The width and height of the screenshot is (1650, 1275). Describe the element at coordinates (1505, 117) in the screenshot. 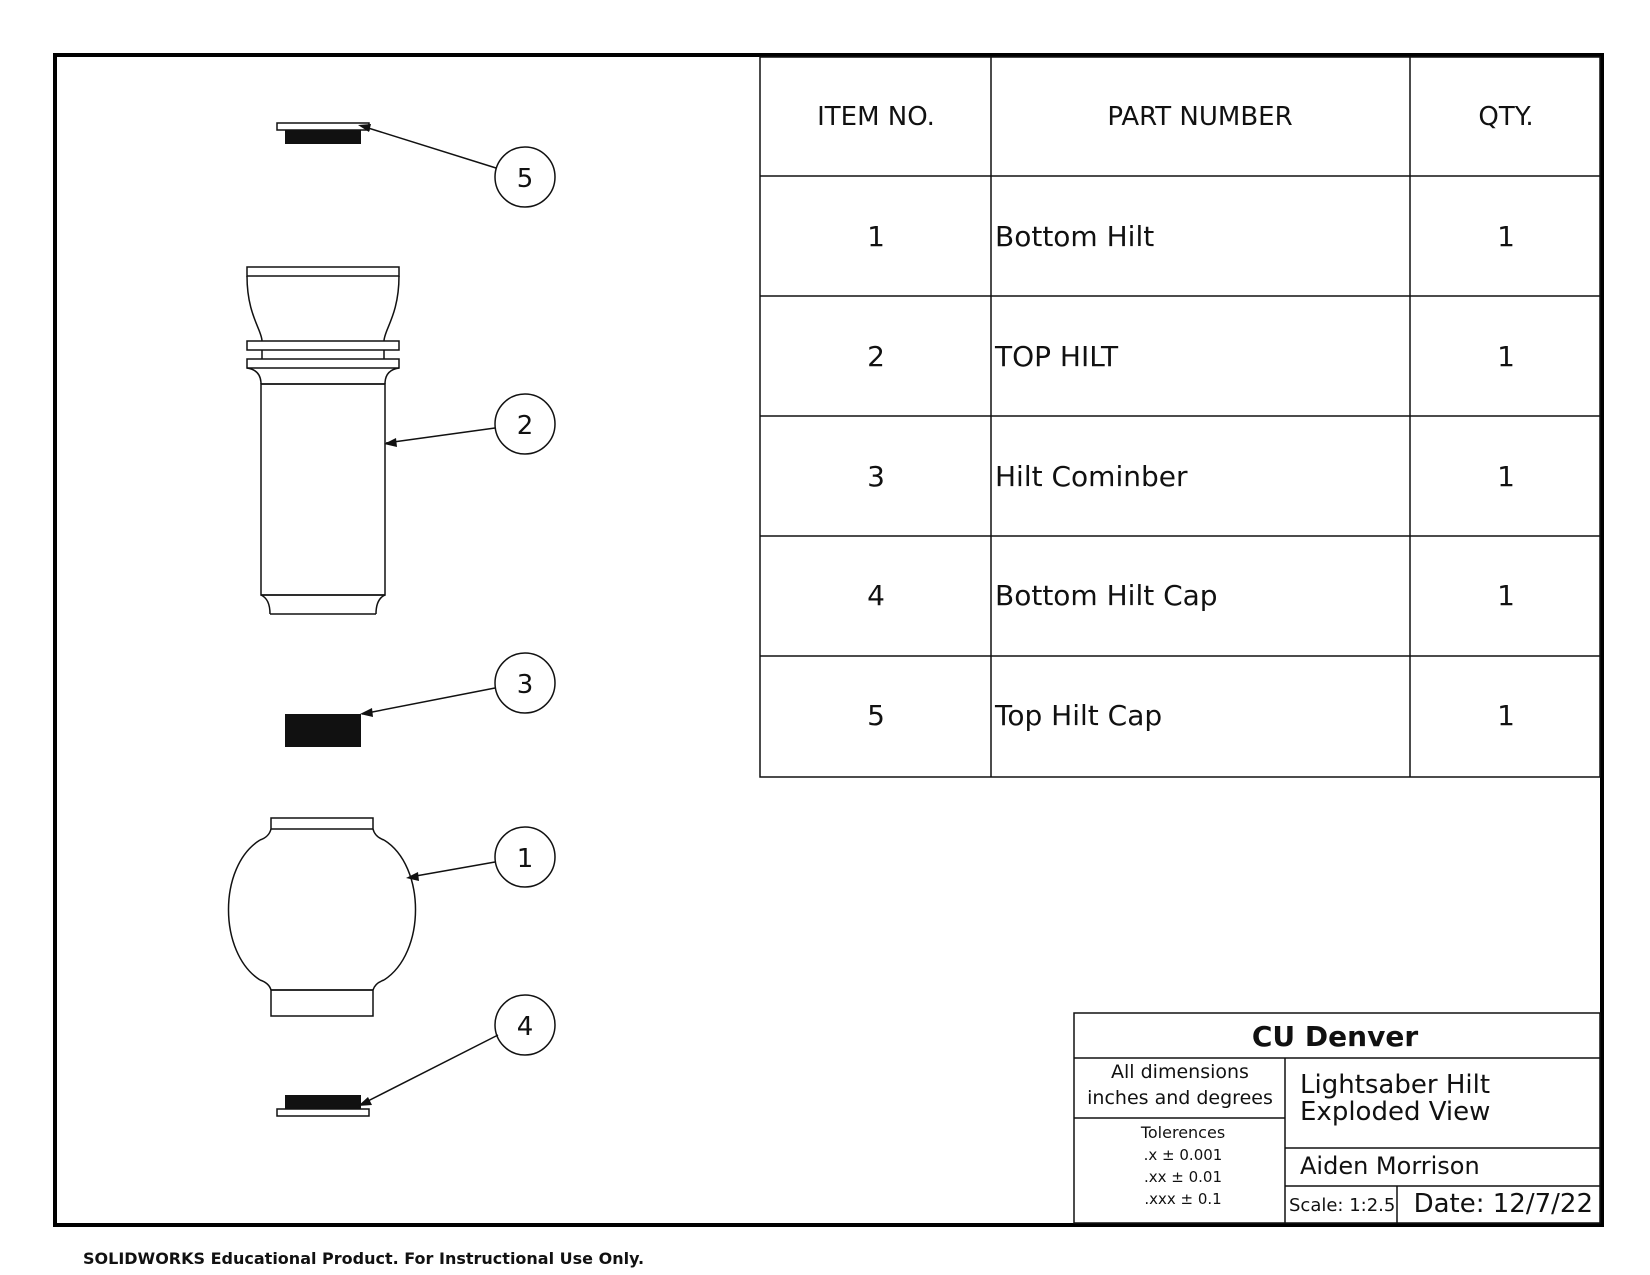

I see `bom-header-qty: QTY.` at that location.